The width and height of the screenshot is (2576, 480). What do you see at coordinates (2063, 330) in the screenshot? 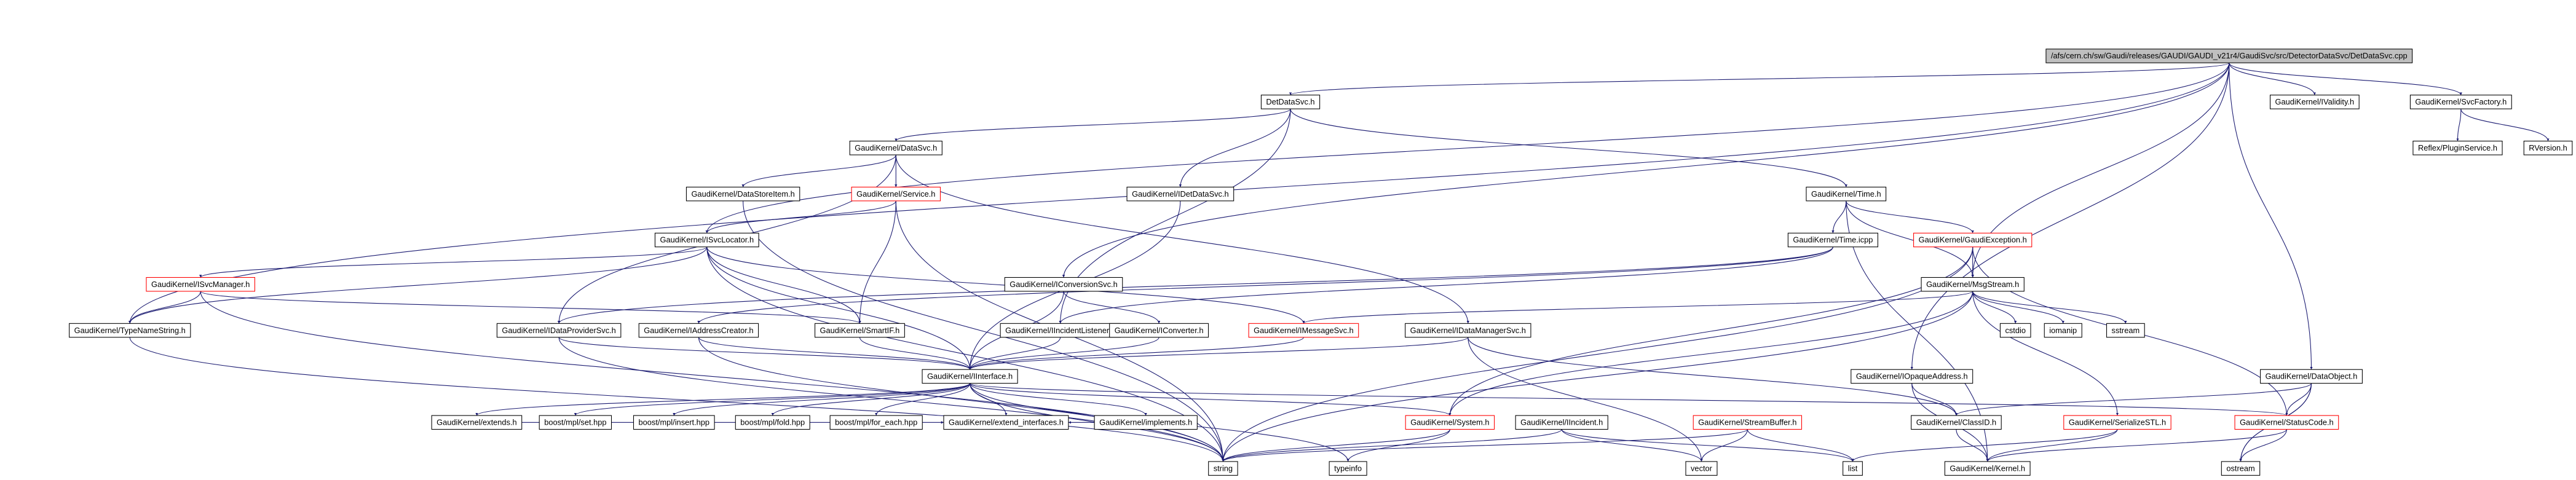
I see `node-label: iomanip` at bounding box center [2063, 330].